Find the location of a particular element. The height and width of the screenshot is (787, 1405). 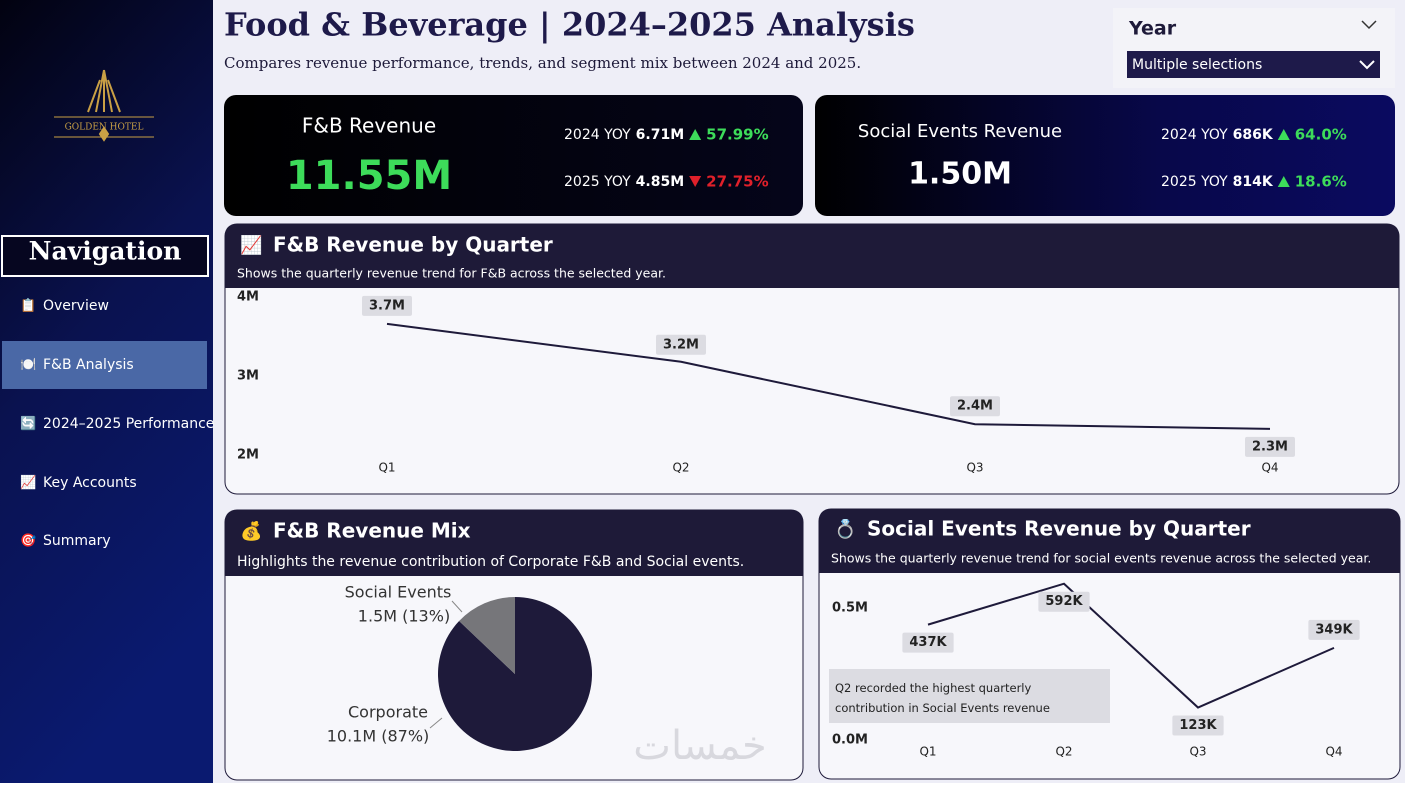

kpi-change: 57.99% is located at coordinates (737, 135).